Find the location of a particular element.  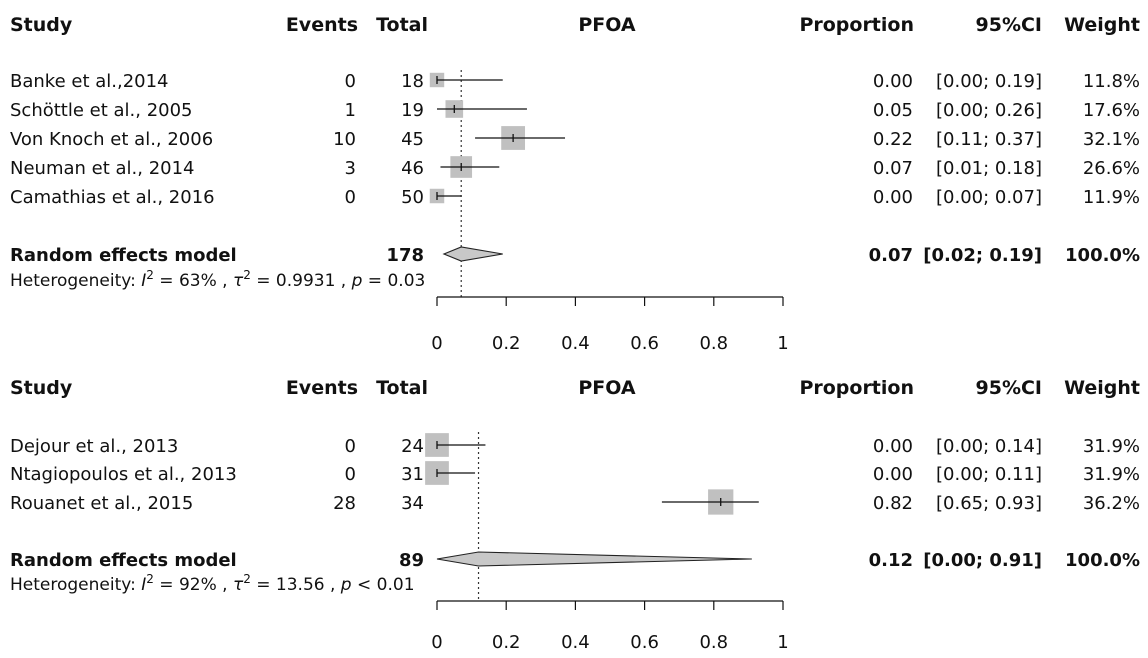

p-symbol: p is located at coordinates (357, 281).